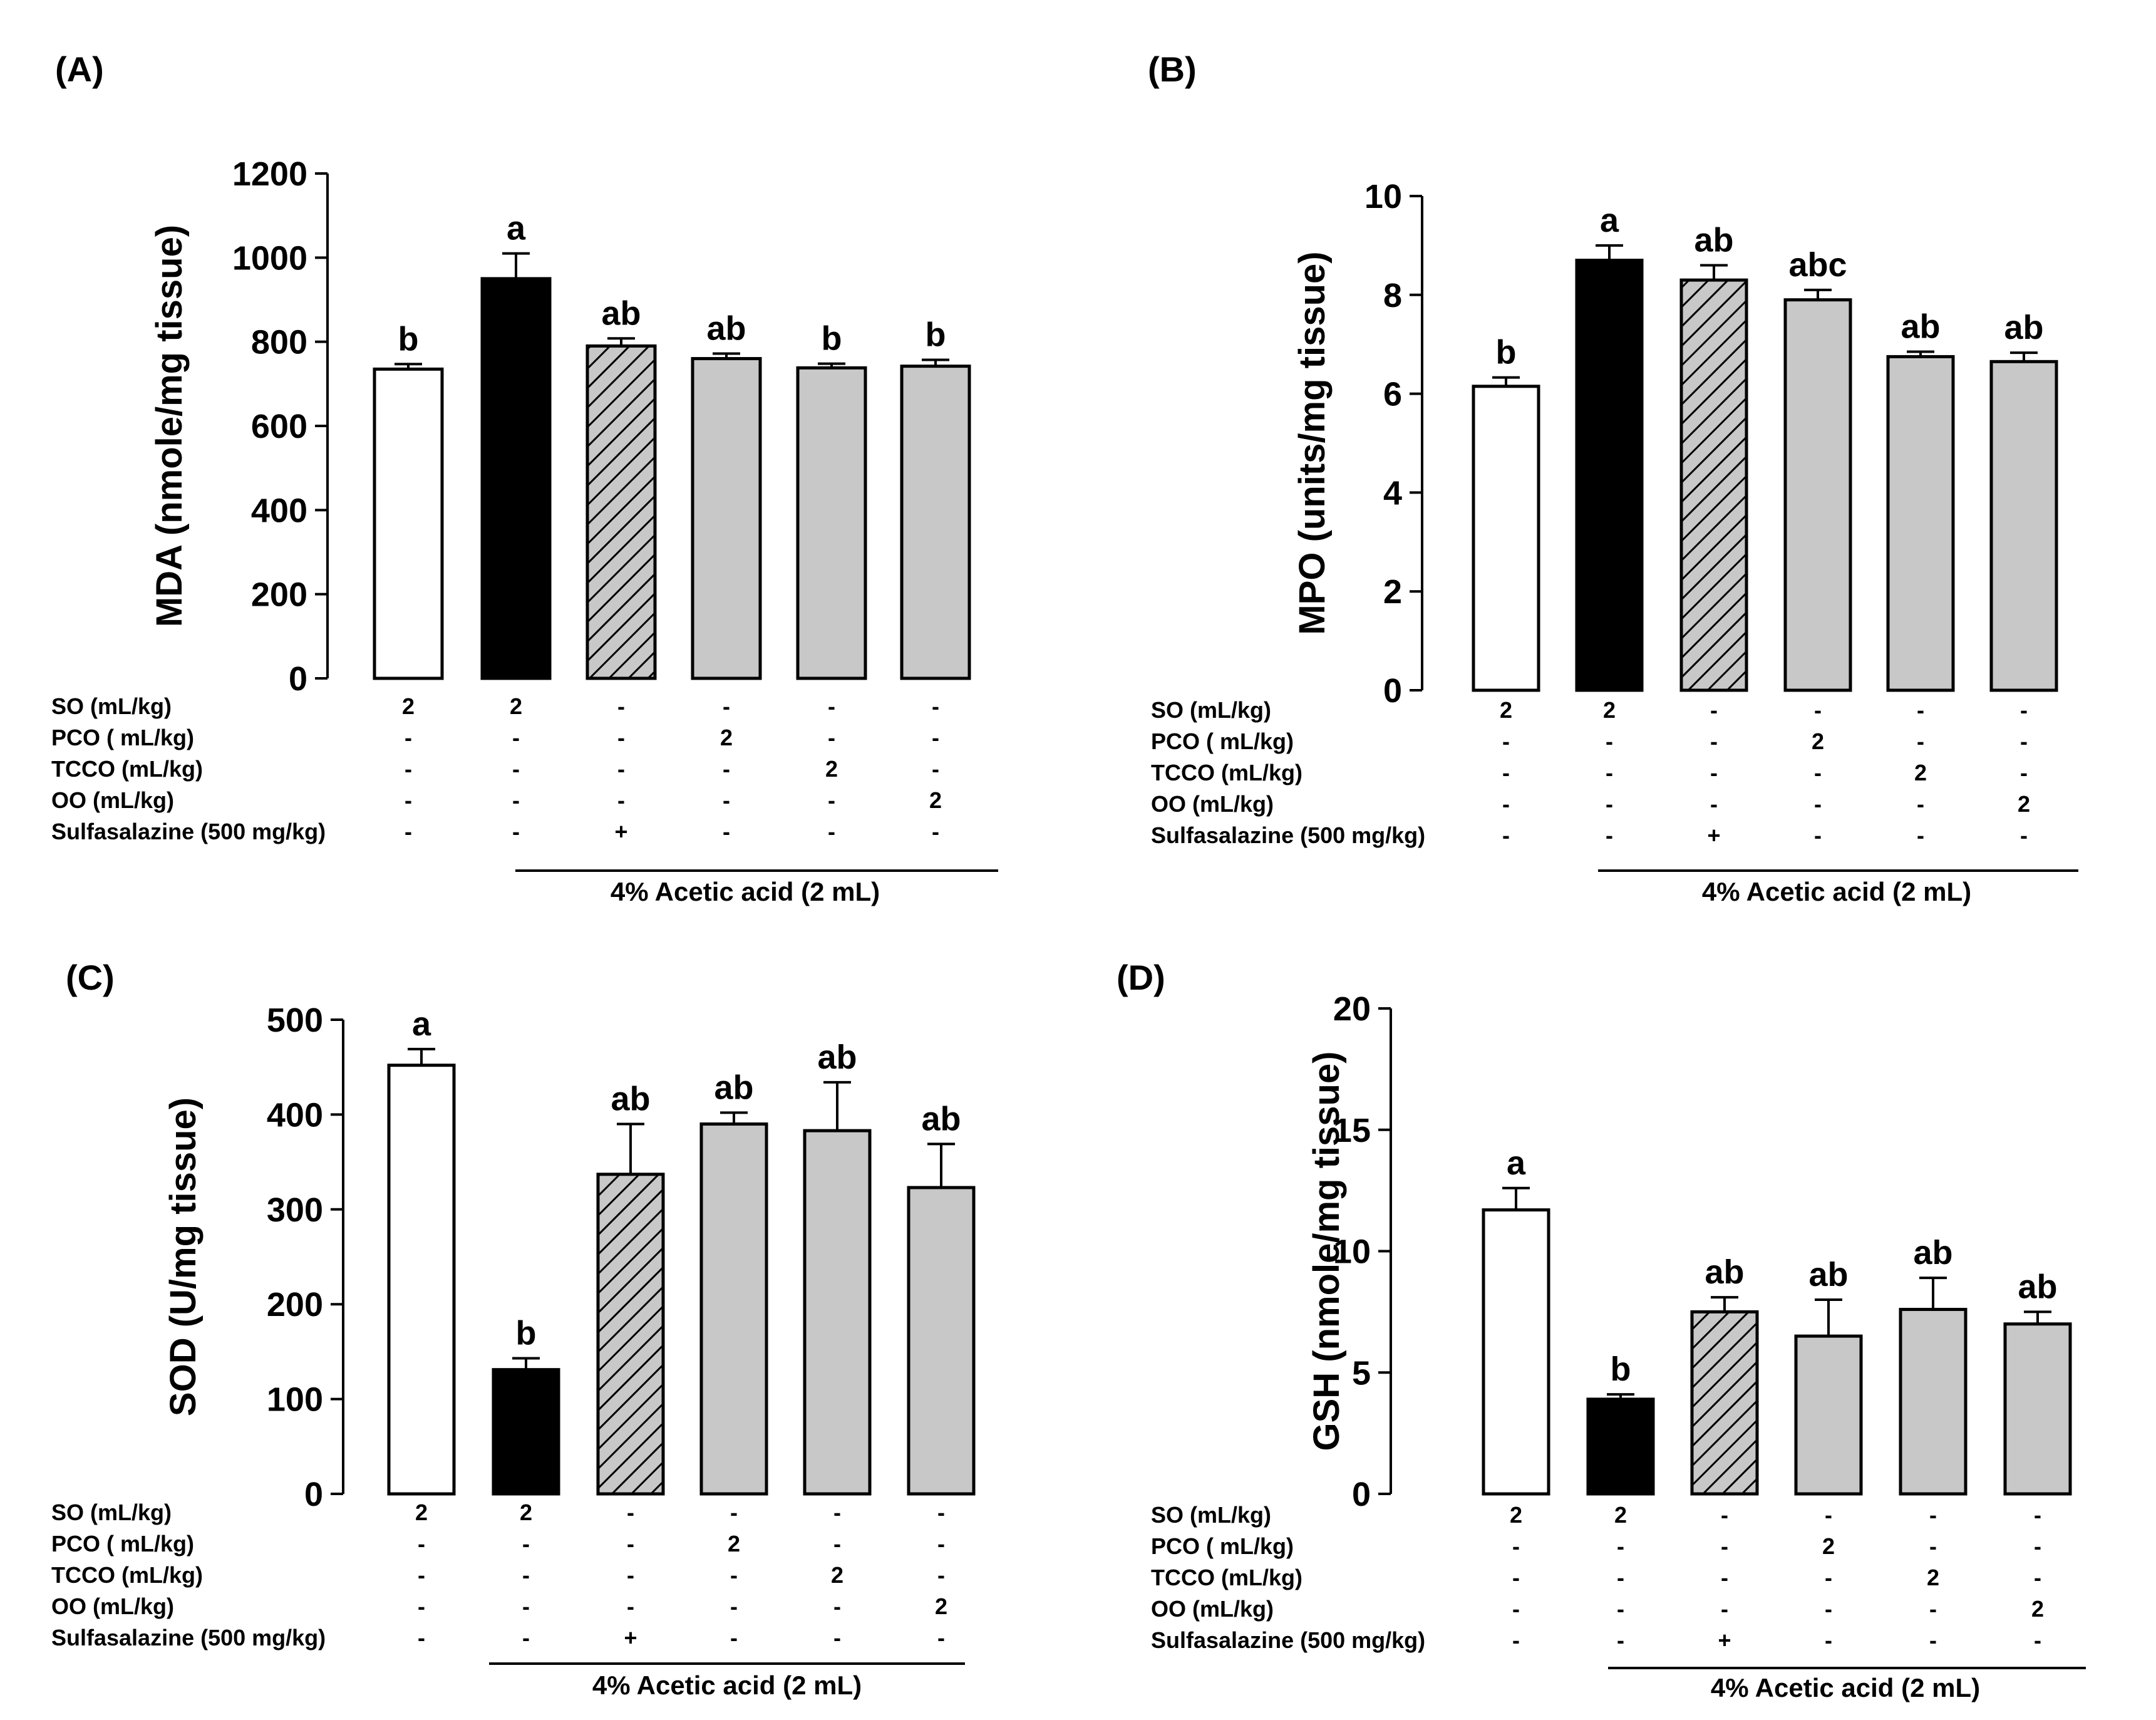 This screenshot has height=1720, width=2156. Describe the element at coordinates (1226, 772) in the screenshot. I see `treatment-row-label: TCCO (mL/kg)` at that location.